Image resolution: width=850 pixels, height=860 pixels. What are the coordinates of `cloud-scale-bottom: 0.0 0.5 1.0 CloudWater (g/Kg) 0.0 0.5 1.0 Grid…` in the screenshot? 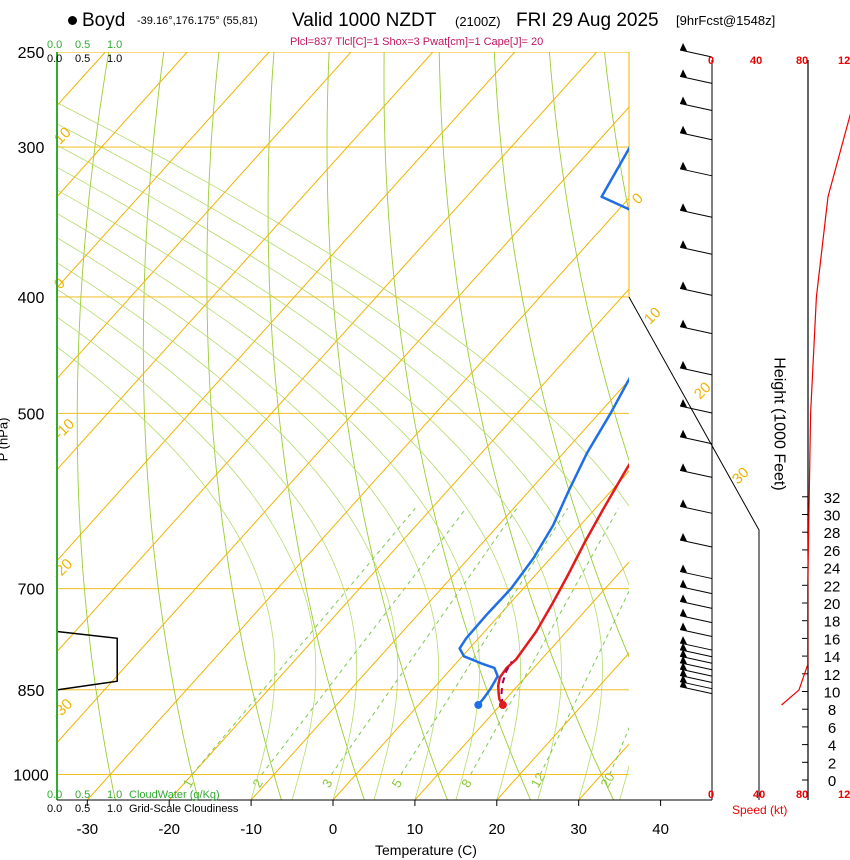 It's located at (142, 802).